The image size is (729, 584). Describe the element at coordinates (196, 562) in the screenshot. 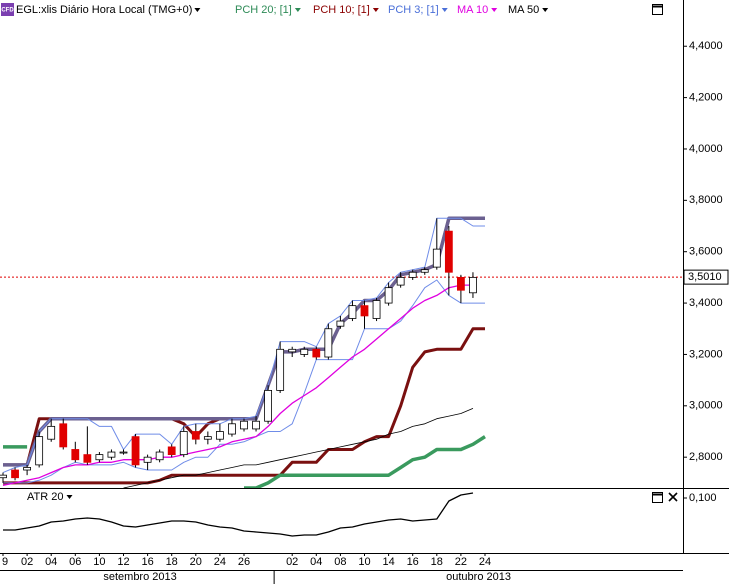

I see `x-tick-label: 20` at that location.